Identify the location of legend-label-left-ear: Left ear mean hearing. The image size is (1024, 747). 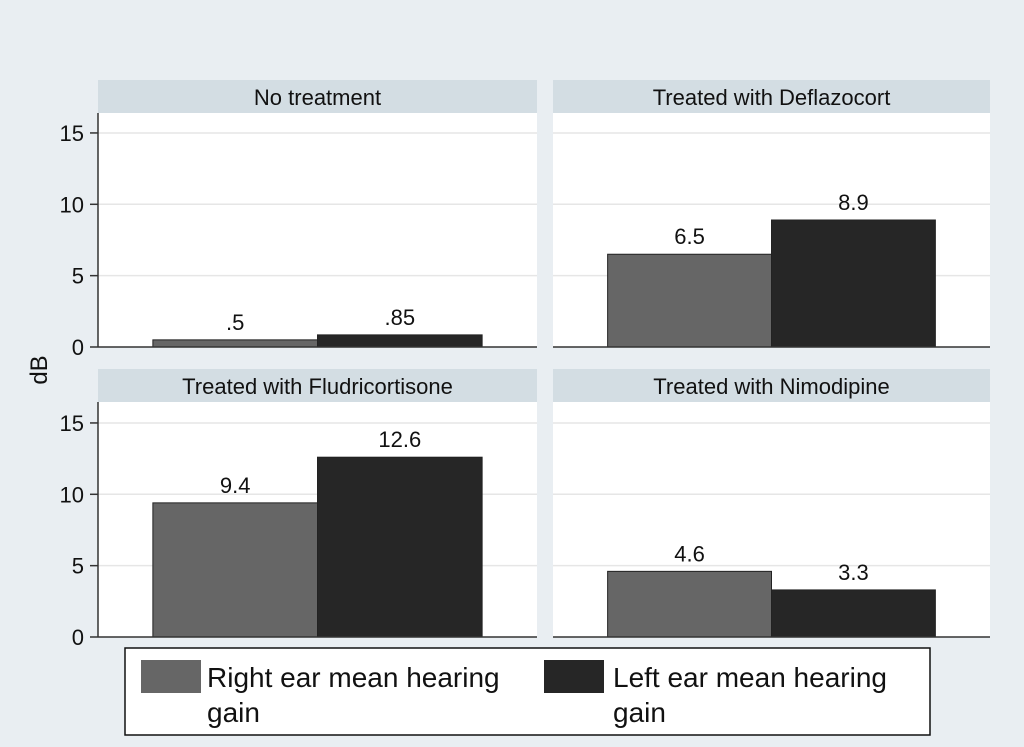
(750, 677).